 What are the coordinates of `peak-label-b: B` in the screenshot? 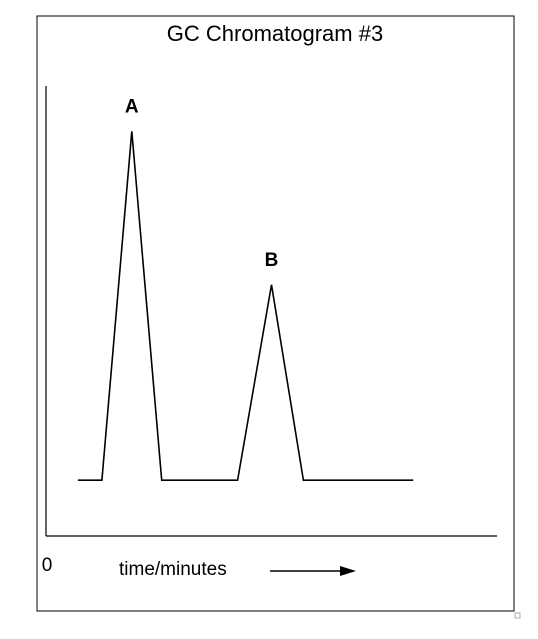 It's located at (272, 260).